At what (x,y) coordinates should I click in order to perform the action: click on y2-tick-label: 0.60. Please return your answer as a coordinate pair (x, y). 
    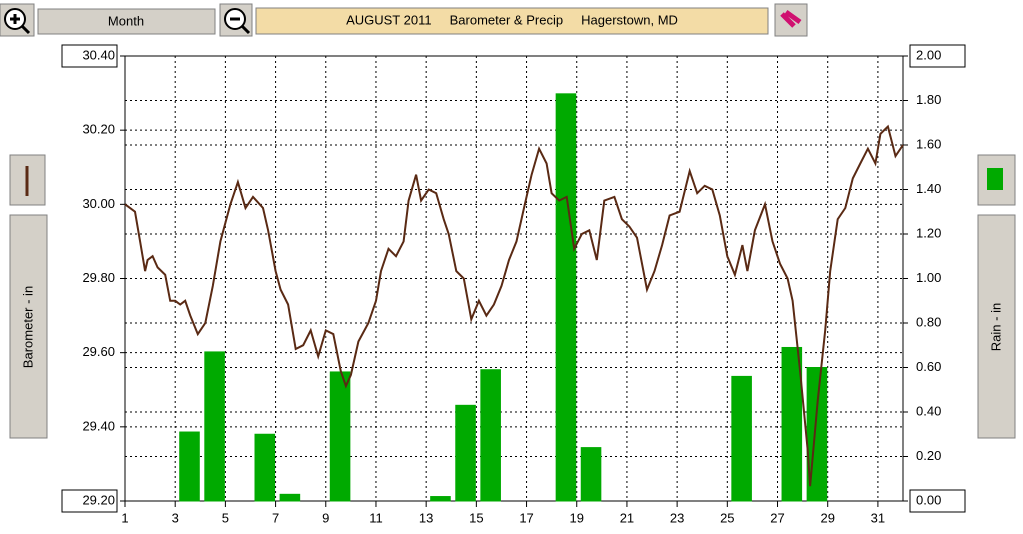
    Looking at the image, I should click on (928, 366).